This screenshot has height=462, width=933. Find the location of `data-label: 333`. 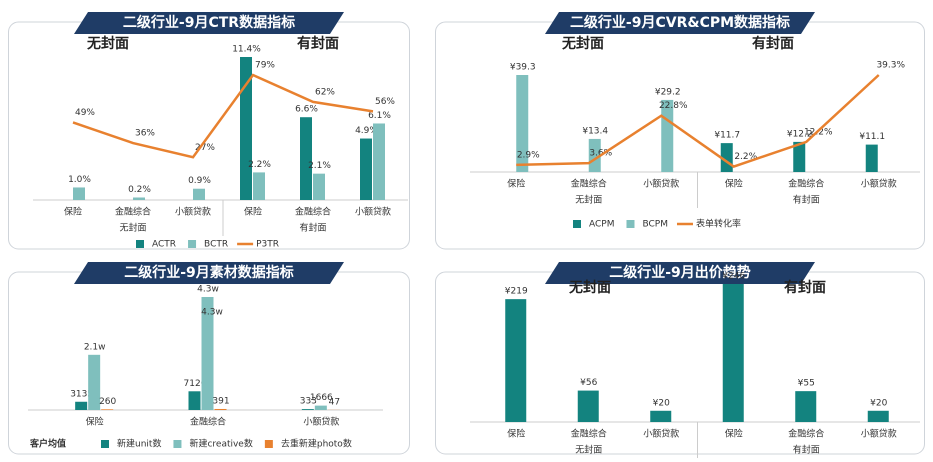

data-label: 333 is located at coordinates (308, 402).